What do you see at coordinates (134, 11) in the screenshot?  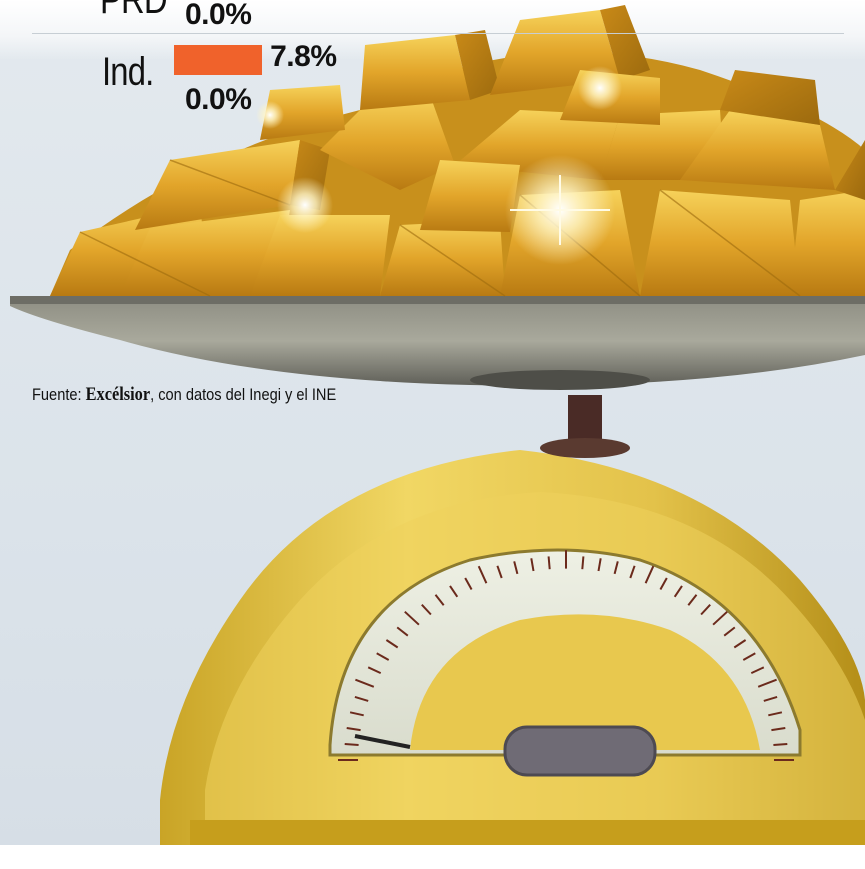 I see `category-label-prd: PRD` at bounding box center [134, 11].